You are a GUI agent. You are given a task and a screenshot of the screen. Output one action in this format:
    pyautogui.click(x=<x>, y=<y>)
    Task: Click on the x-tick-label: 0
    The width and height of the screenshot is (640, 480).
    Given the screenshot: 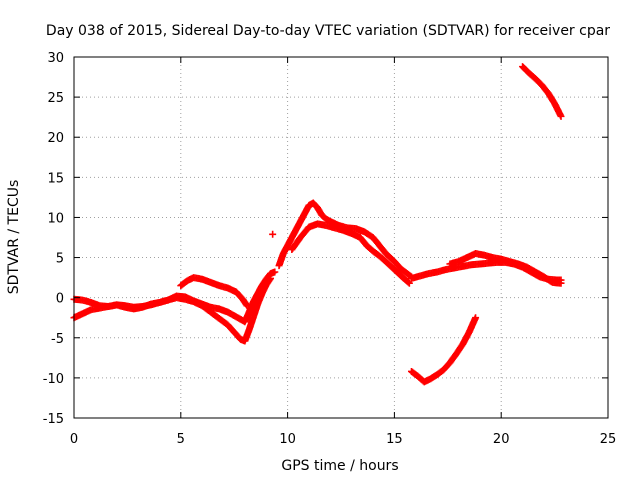 What is the action you would take?
    pyautogui.click(x=74, y=439)
    